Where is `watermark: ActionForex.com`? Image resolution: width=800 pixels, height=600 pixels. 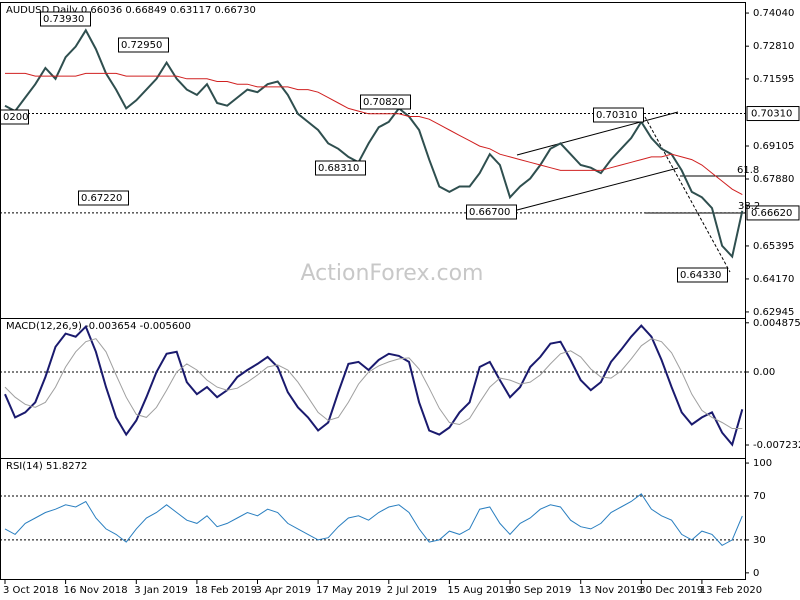 watermark: ActionForex.com is located at coordinates (392, 273).